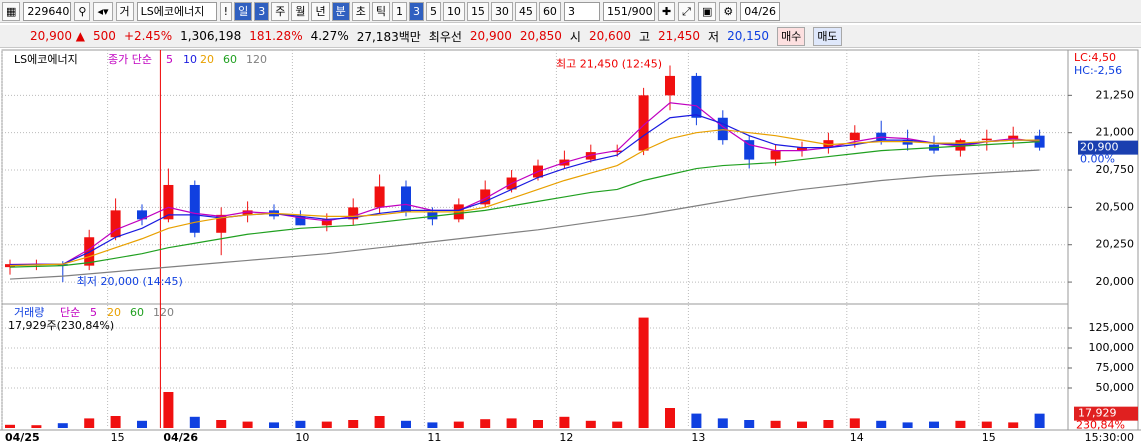 The height and width of the screenshot is (448, 1141). Describe the element at coordinates (124, 11) in the screenshot. I see `prefix-button: 거` at that location.